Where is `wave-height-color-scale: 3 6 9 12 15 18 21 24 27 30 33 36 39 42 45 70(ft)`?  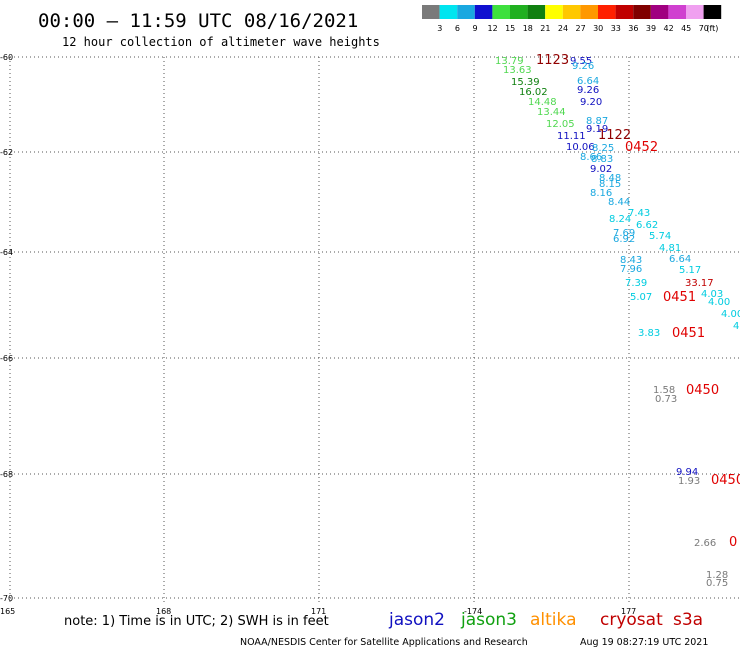 wave-height-color-scale: 3 6 9 12 15 18 21 24 27 30 33 36 39 42 45 70(ft) is located at coordinates (572, 19).